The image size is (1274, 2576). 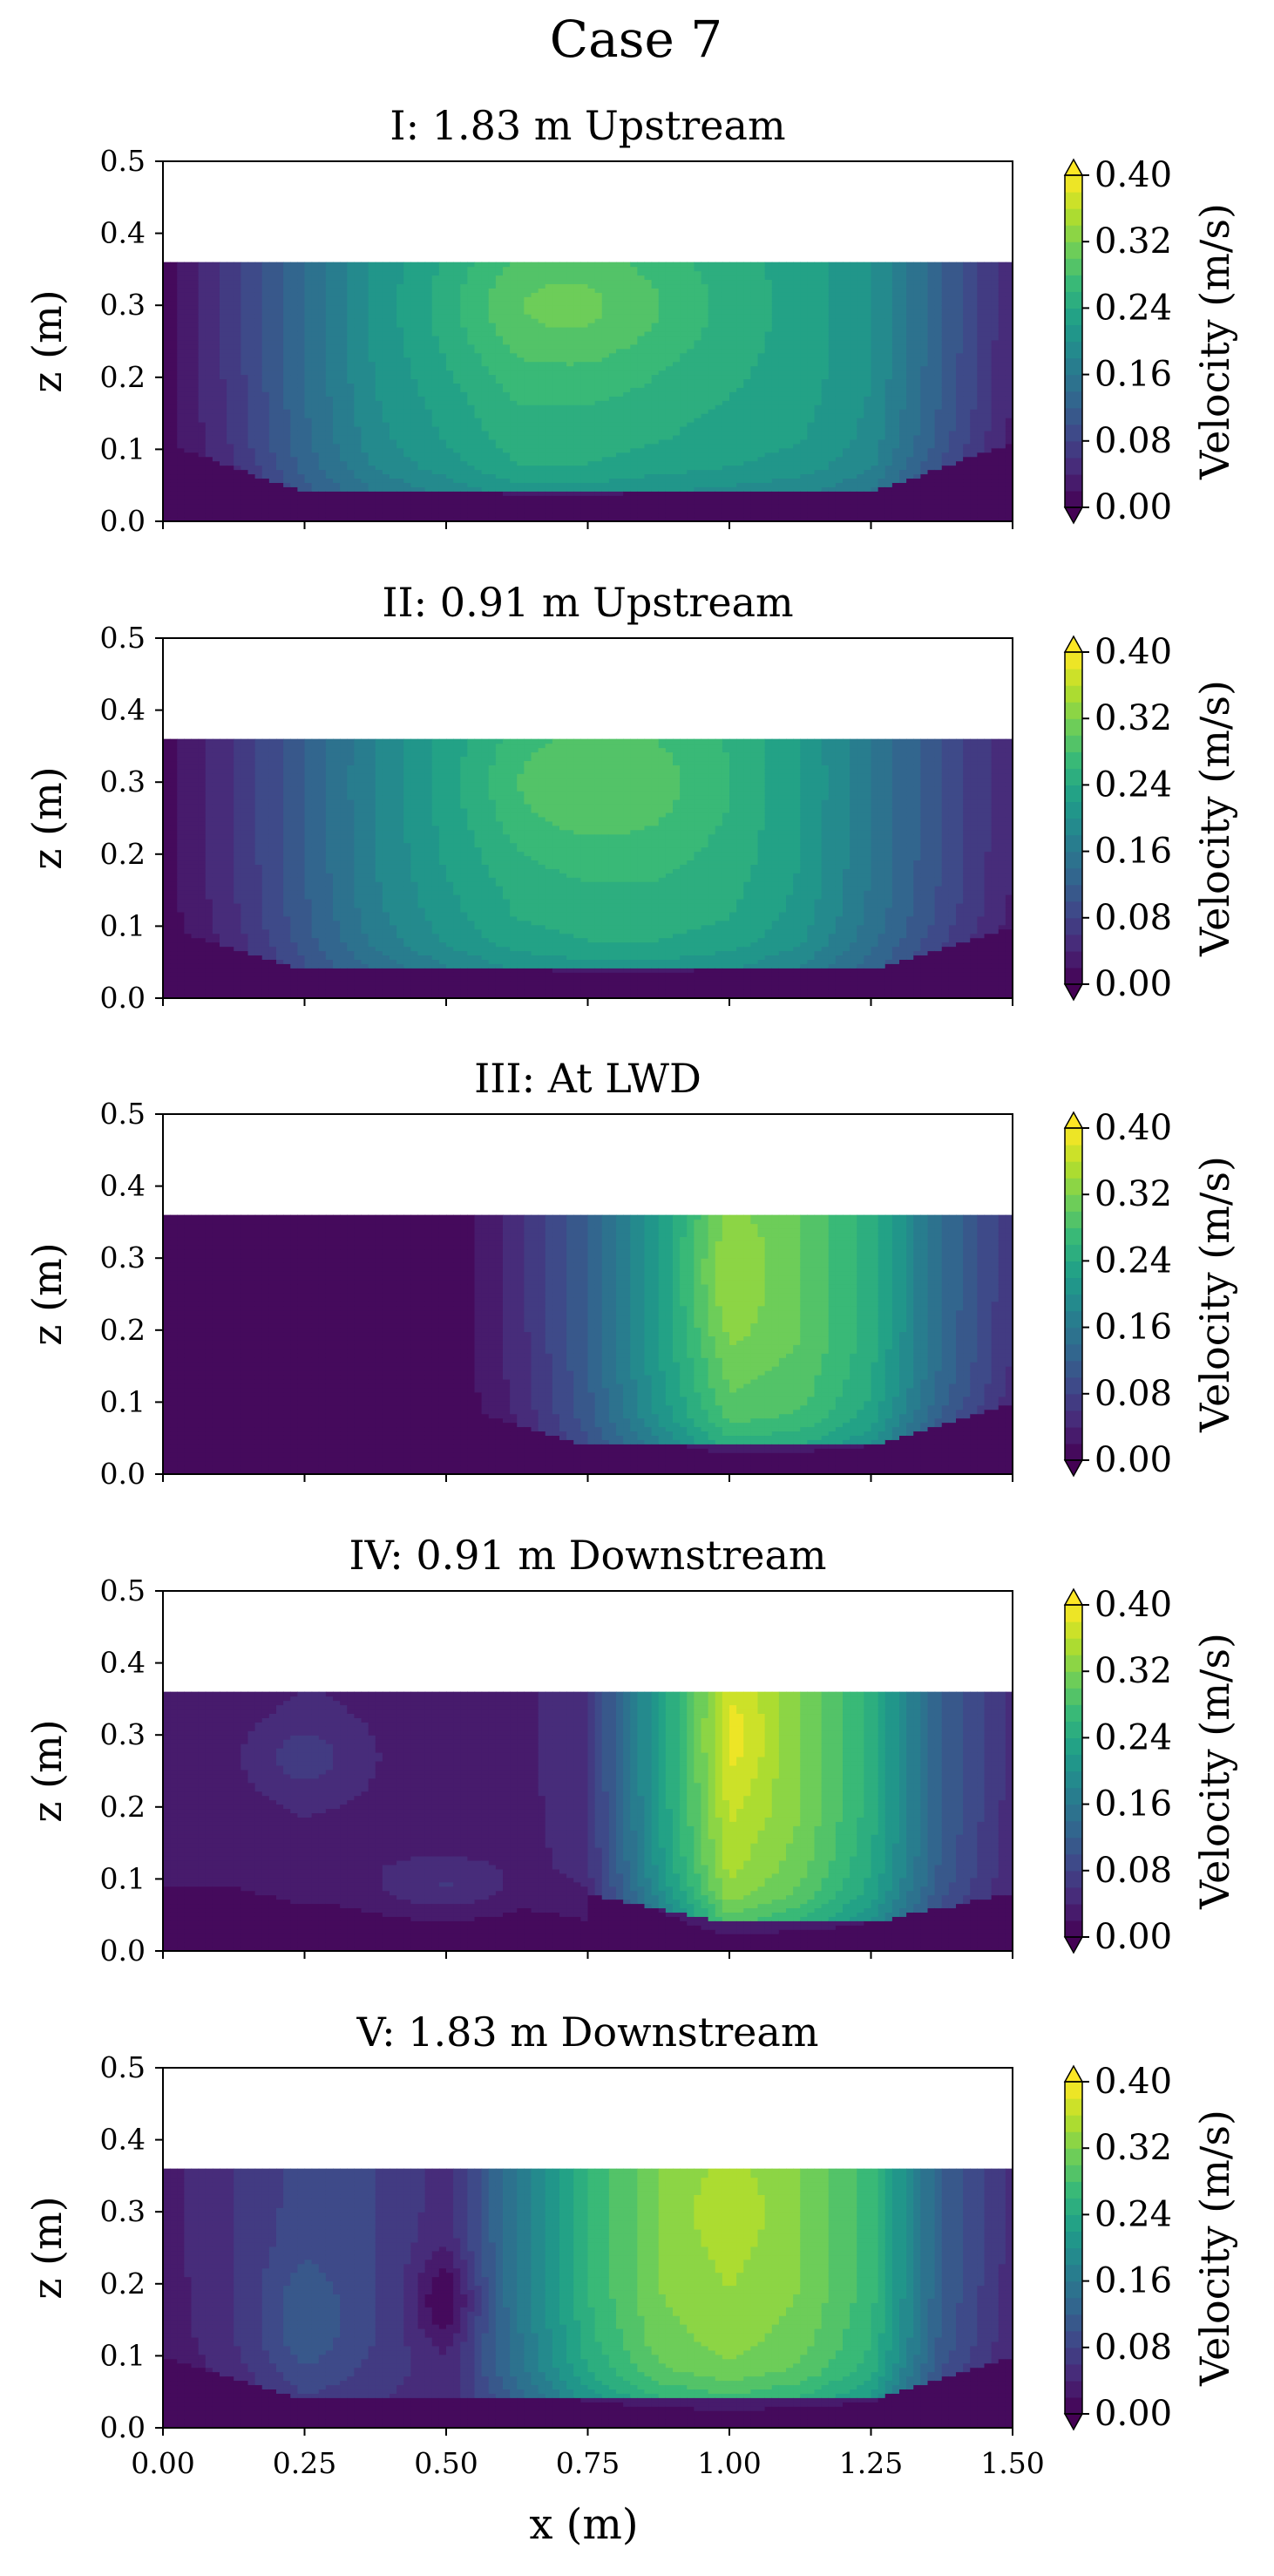 I want to click on panel-title: I: 1.83 m Upstream, so click(x=588, y=125).